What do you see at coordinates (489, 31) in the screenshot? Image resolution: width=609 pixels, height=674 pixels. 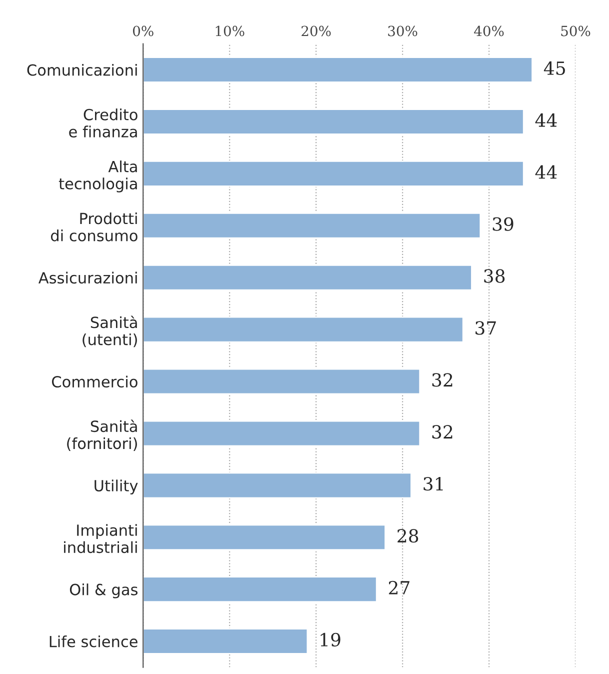 I see `x-tick-label: 40%` at bounding box center [489, 31].